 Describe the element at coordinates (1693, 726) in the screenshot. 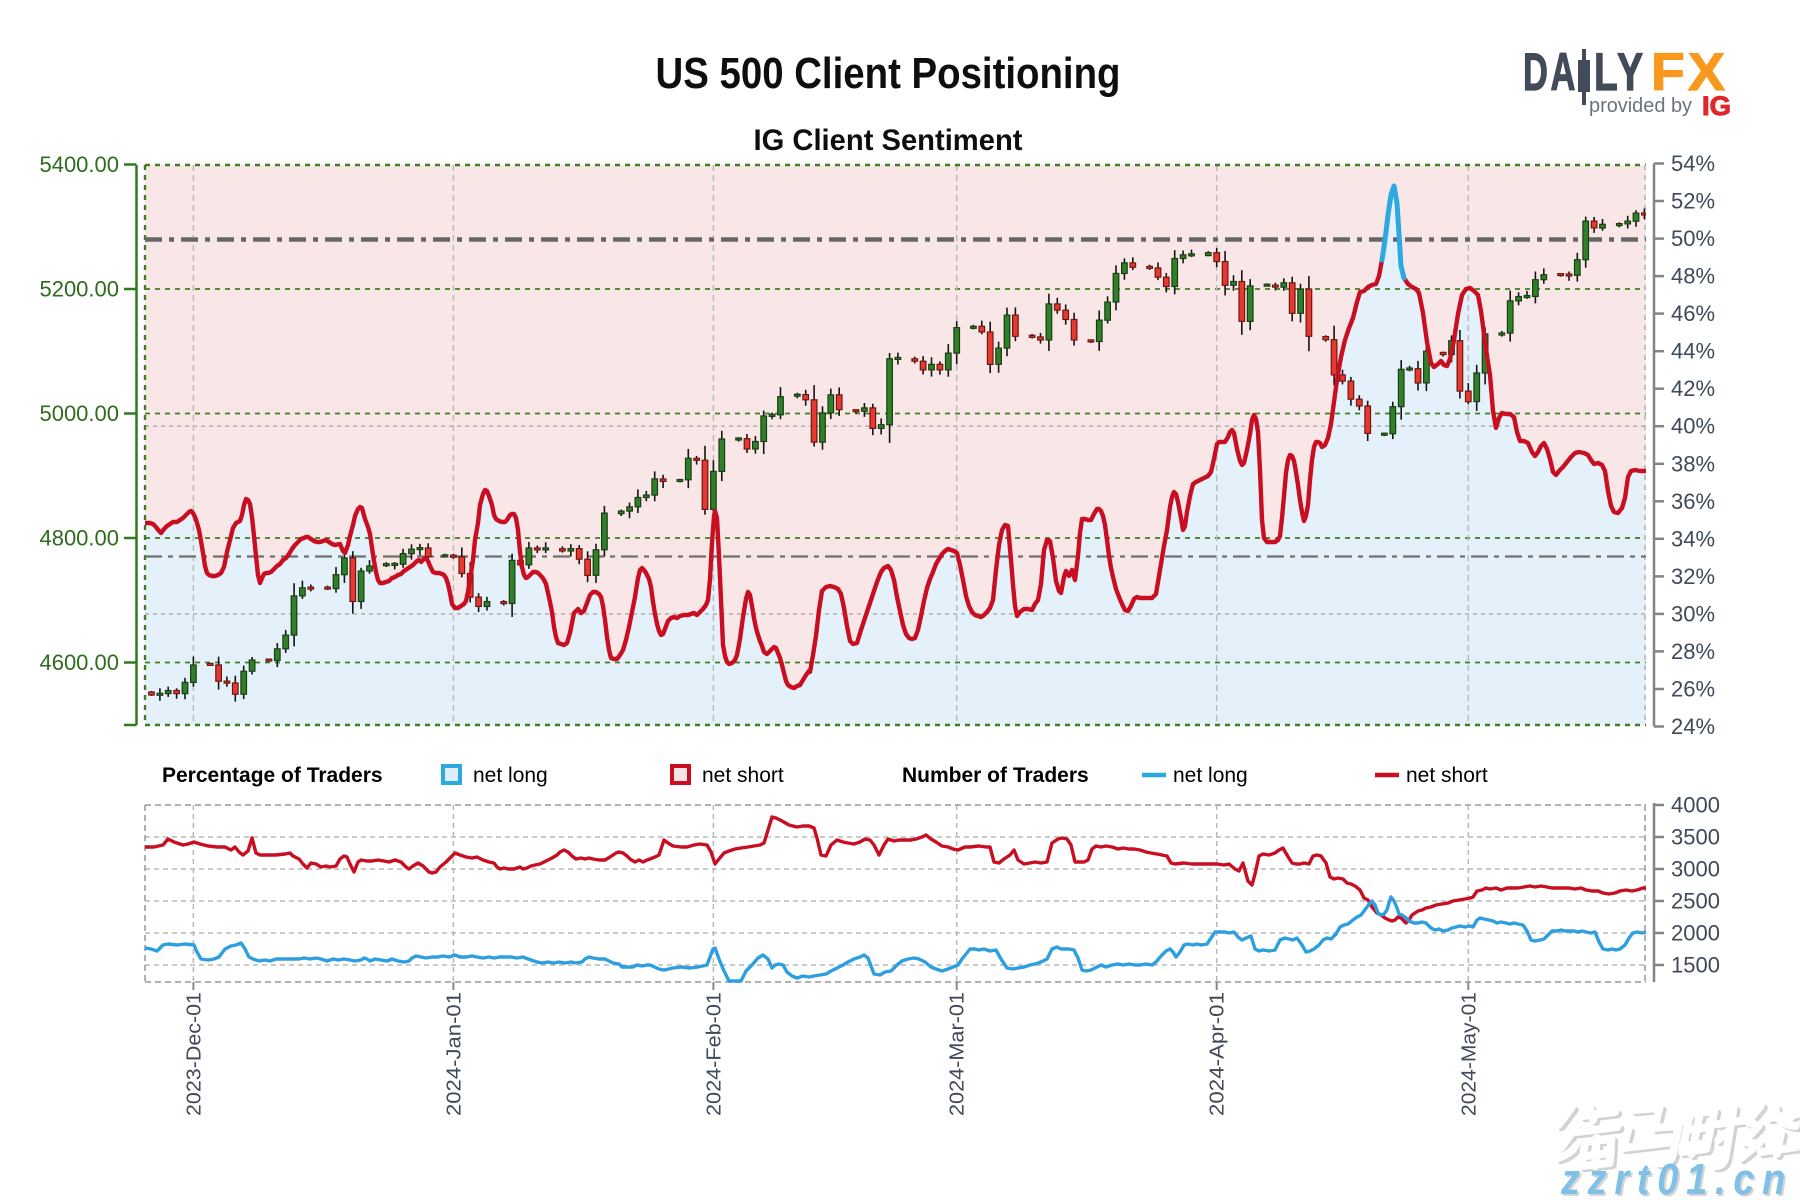

I see `svg-text: 24%` at that location.